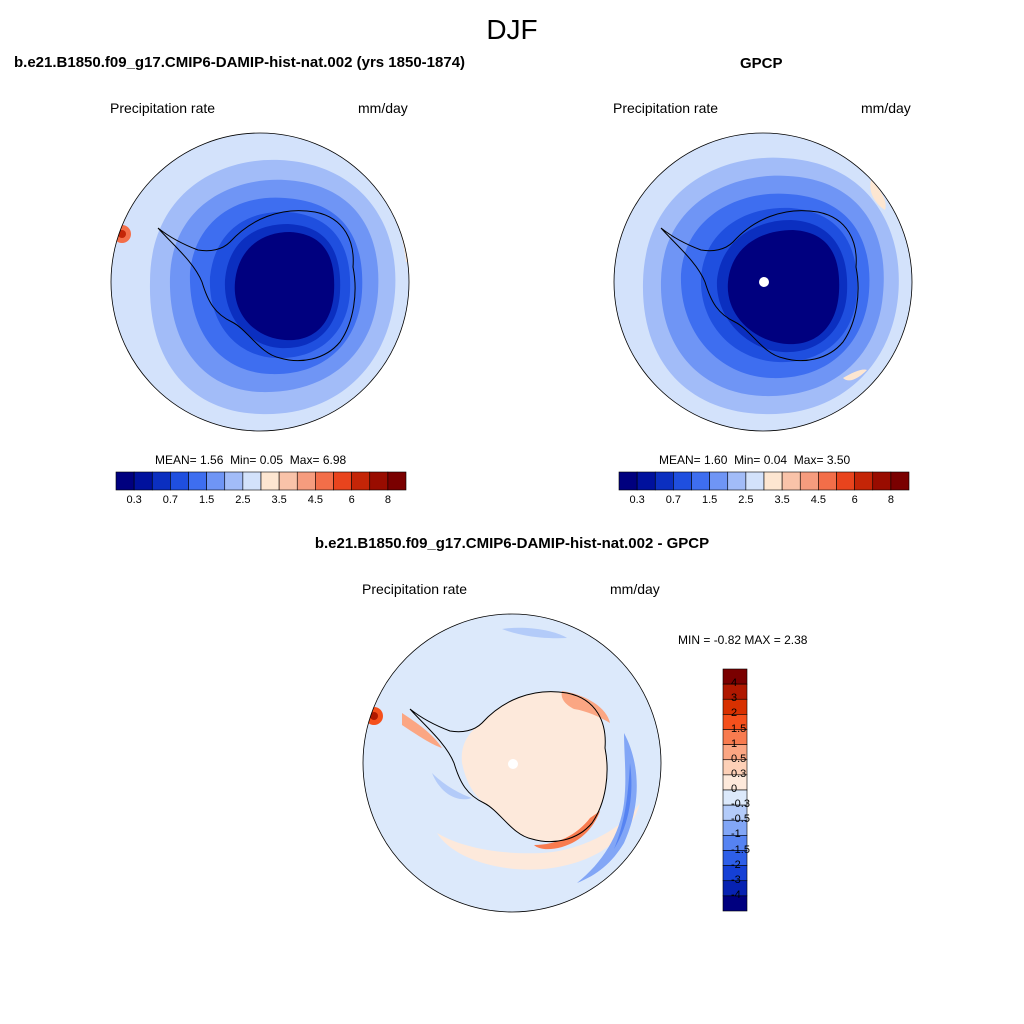 The image size is (1024, 1024). I want to click on panel-1-colorbar-tick-label: 4.5, so click(315, 500).